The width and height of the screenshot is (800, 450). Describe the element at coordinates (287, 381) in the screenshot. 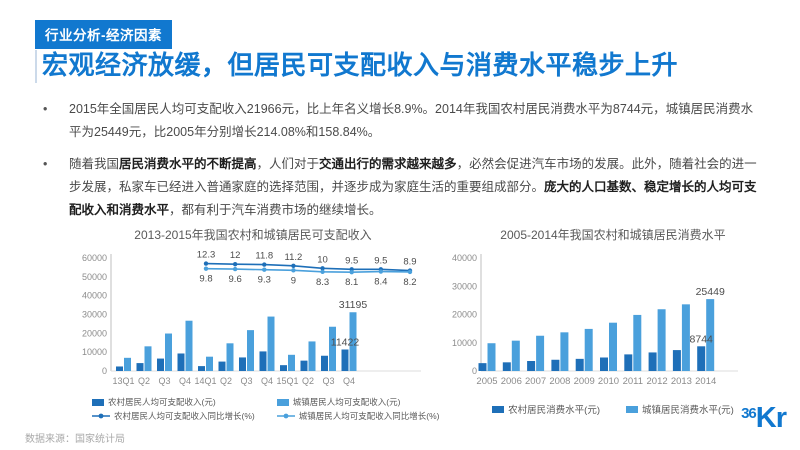

I see `x-tick-label: 15Q1` at that location.